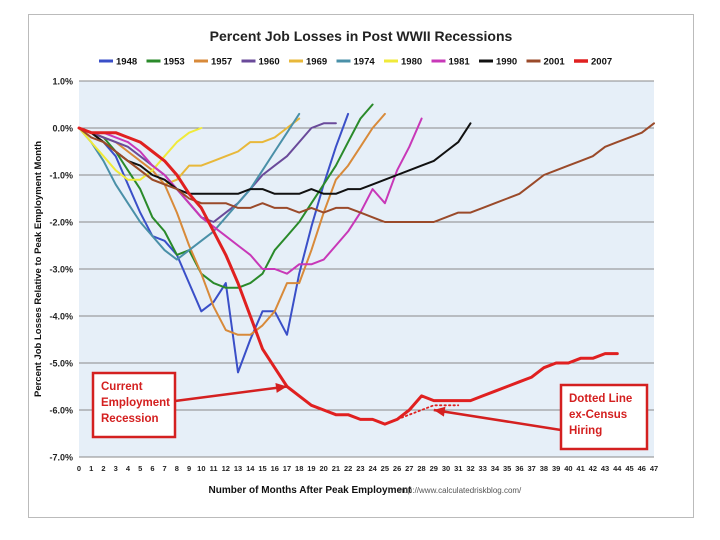 This screenshot has height=540, width=720. What do you see at coordinates (128, 468) in the screenshot?
I see `x-tick-label: 4` at bounding box center [128, 468].